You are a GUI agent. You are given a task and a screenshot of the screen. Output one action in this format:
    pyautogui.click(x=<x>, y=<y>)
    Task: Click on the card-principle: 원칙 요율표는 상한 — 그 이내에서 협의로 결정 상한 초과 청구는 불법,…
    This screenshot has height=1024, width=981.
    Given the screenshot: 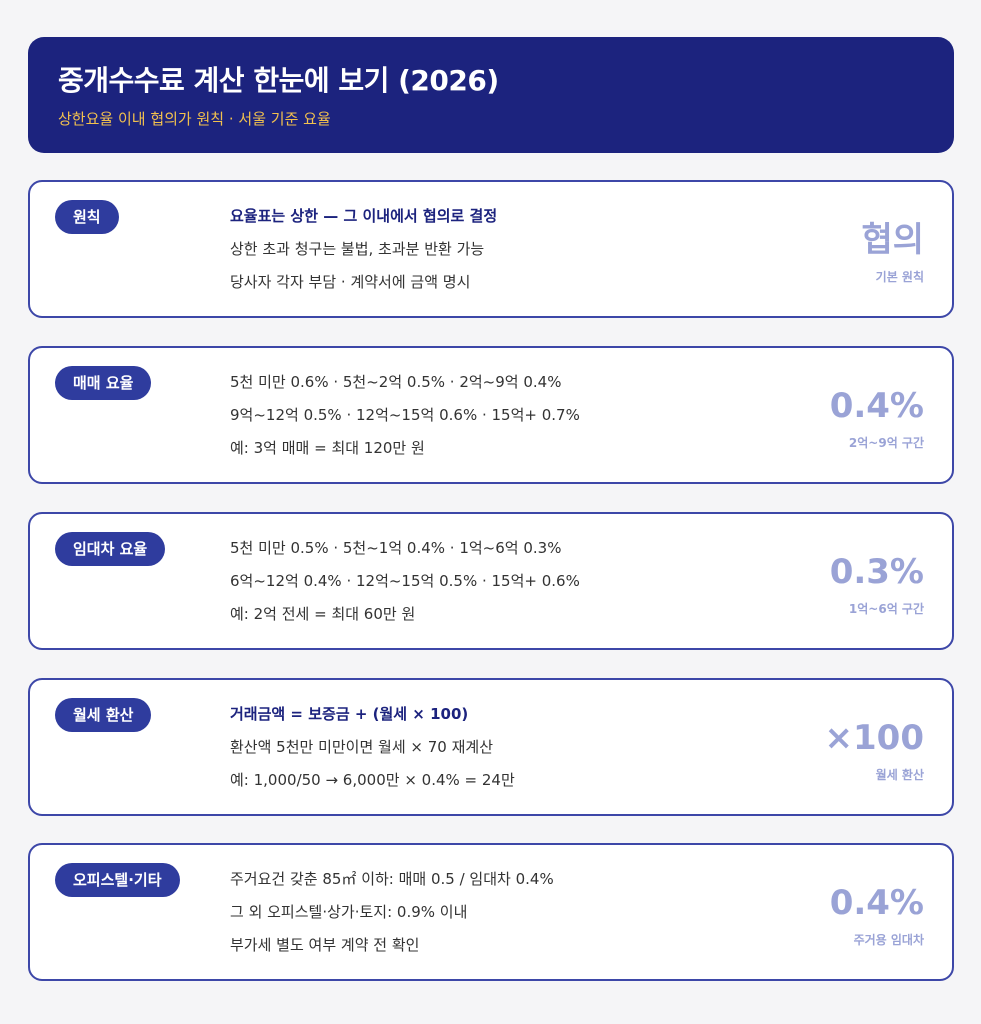 What is the action you would take?
    pyautogui.click(x=491, y=249)
    